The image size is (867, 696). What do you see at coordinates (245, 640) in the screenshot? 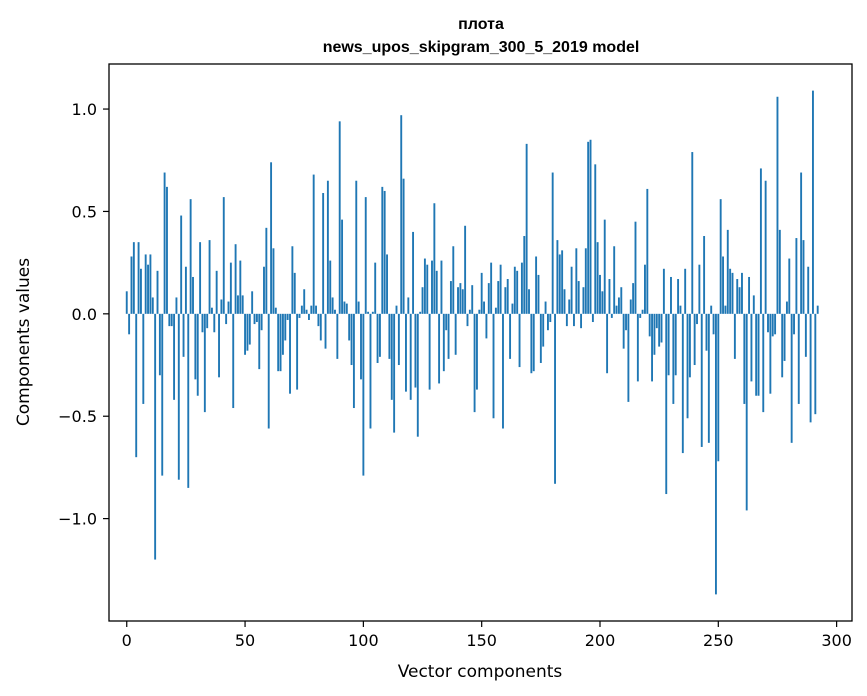
I see `x-tick-label: 50` at bounding box center [245, 640].